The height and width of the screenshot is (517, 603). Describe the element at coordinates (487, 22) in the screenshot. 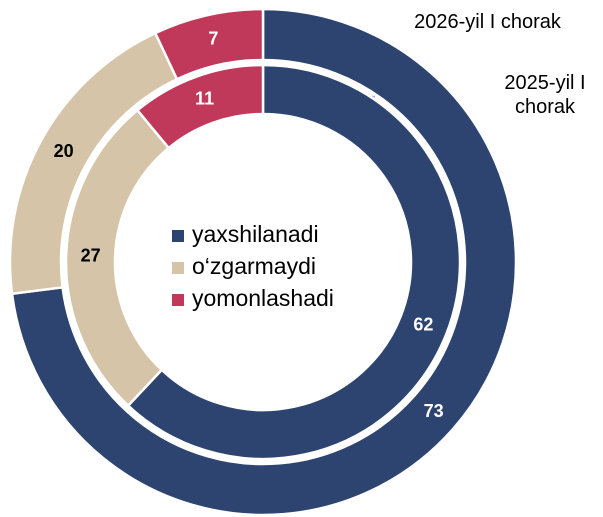

I see `ring-label: 2026-yil I chorak` at that location.